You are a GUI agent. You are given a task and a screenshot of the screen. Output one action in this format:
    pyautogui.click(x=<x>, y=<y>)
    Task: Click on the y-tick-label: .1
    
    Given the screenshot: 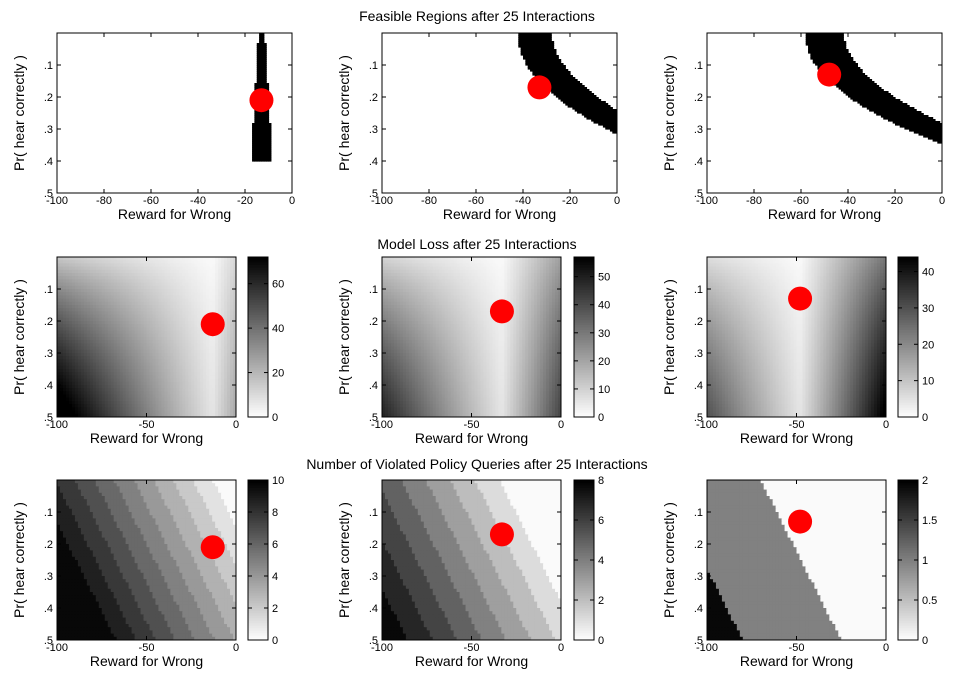 What is the action you would take?
    pyautogui.click(x=698, y=66)
    